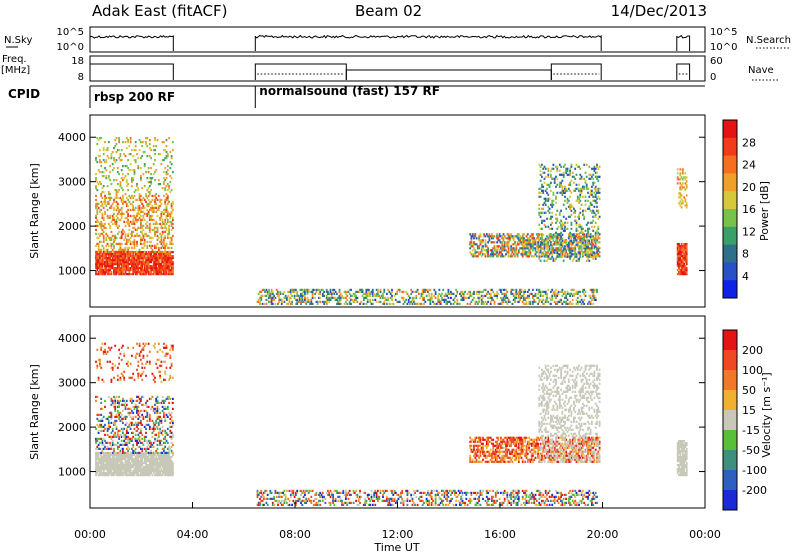 The image size is (800, 554). Describe the element at coordinates (408, 295) in the screenshot. I see `power-cell-1980` at that location.